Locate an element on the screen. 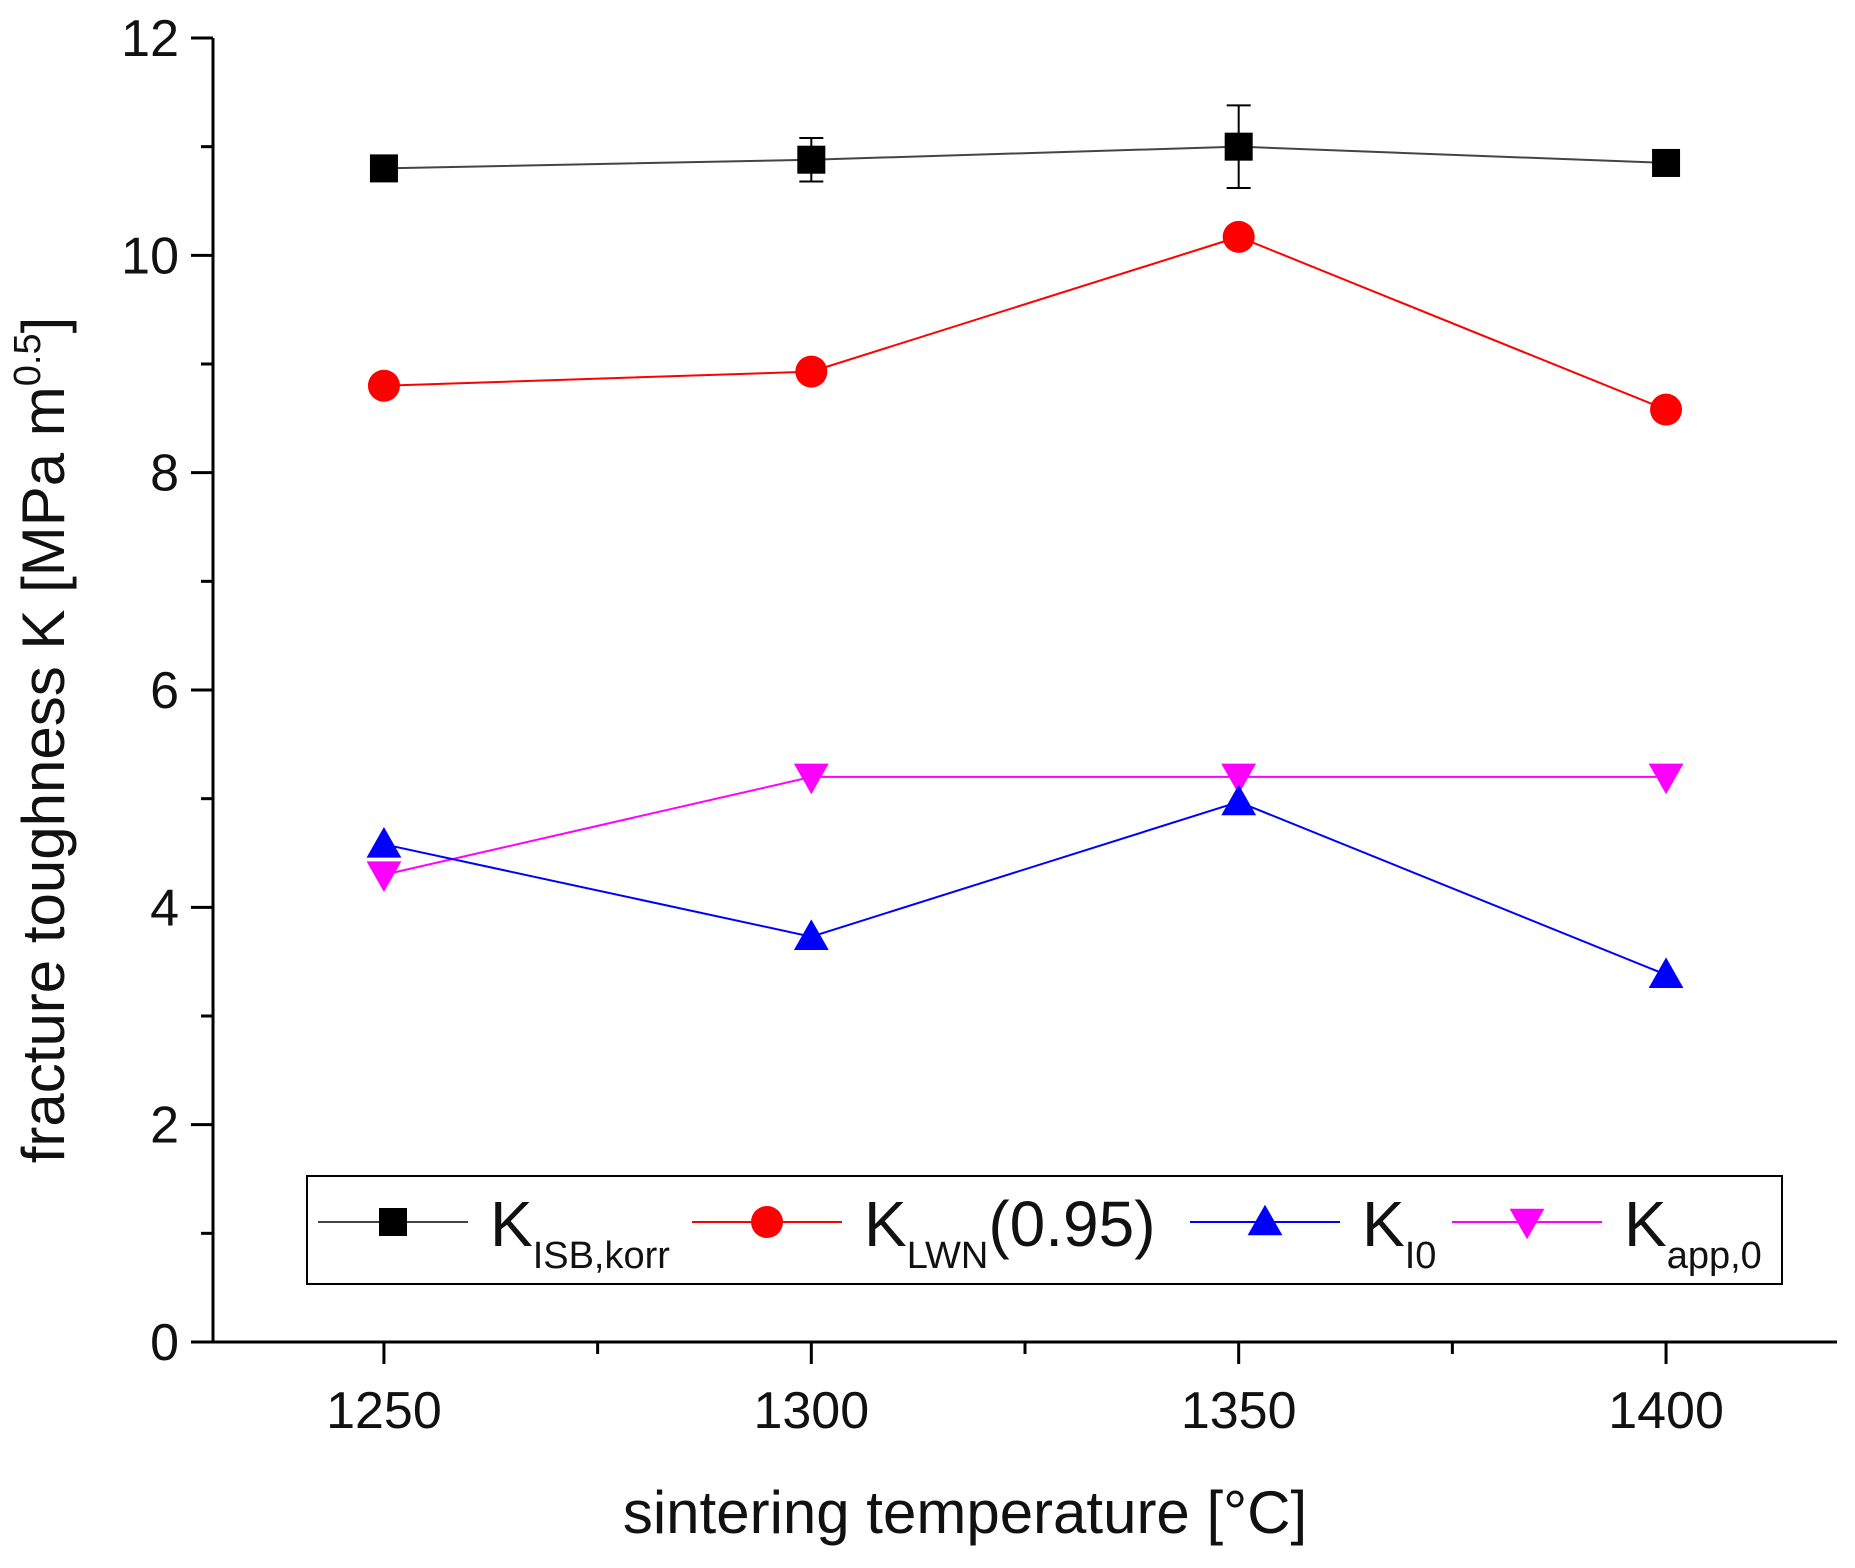 Image resolution: width=1855 pixels, height=1568 pixels. series-line-ki0 is located at coordinates (1025, 888).